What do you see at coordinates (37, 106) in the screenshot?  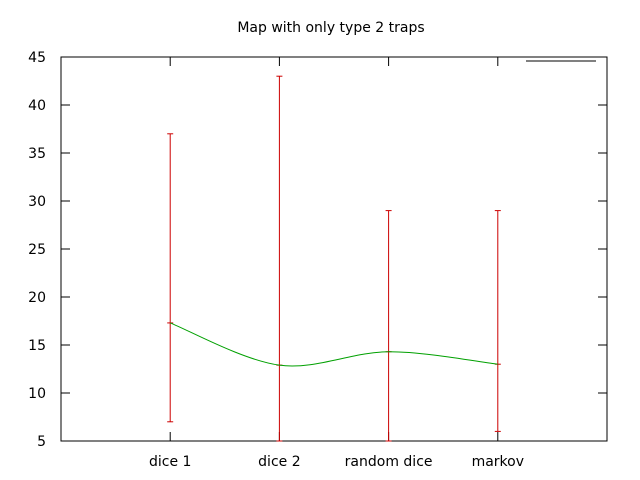 I see `y-tick-label: 40` at bounding box center [37, 106].